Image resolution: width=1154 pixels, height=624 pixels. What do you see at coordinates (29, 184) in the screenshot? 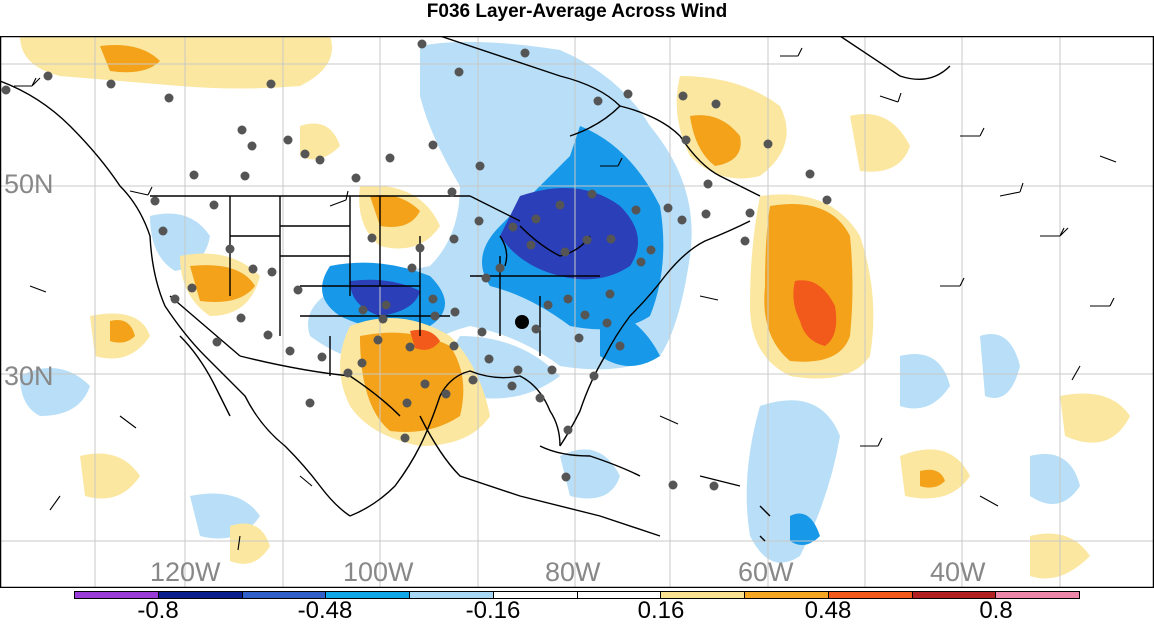
I see `lat-label-50n: 50N` at bounding box center [29, 184].